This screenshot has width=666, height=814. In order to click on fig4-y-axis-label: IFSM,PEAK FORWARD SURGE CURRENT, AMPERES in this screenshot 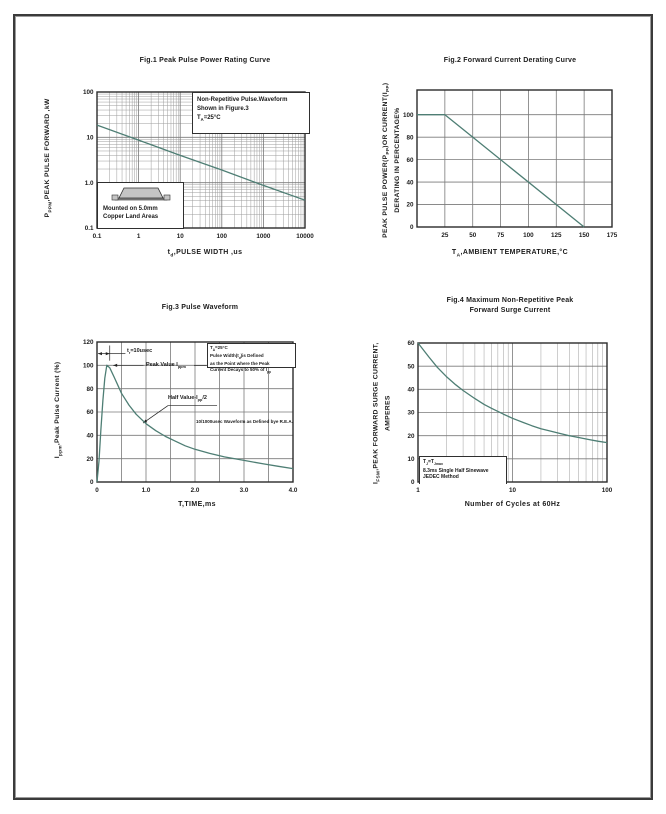, I will do `click(382, 413)`.